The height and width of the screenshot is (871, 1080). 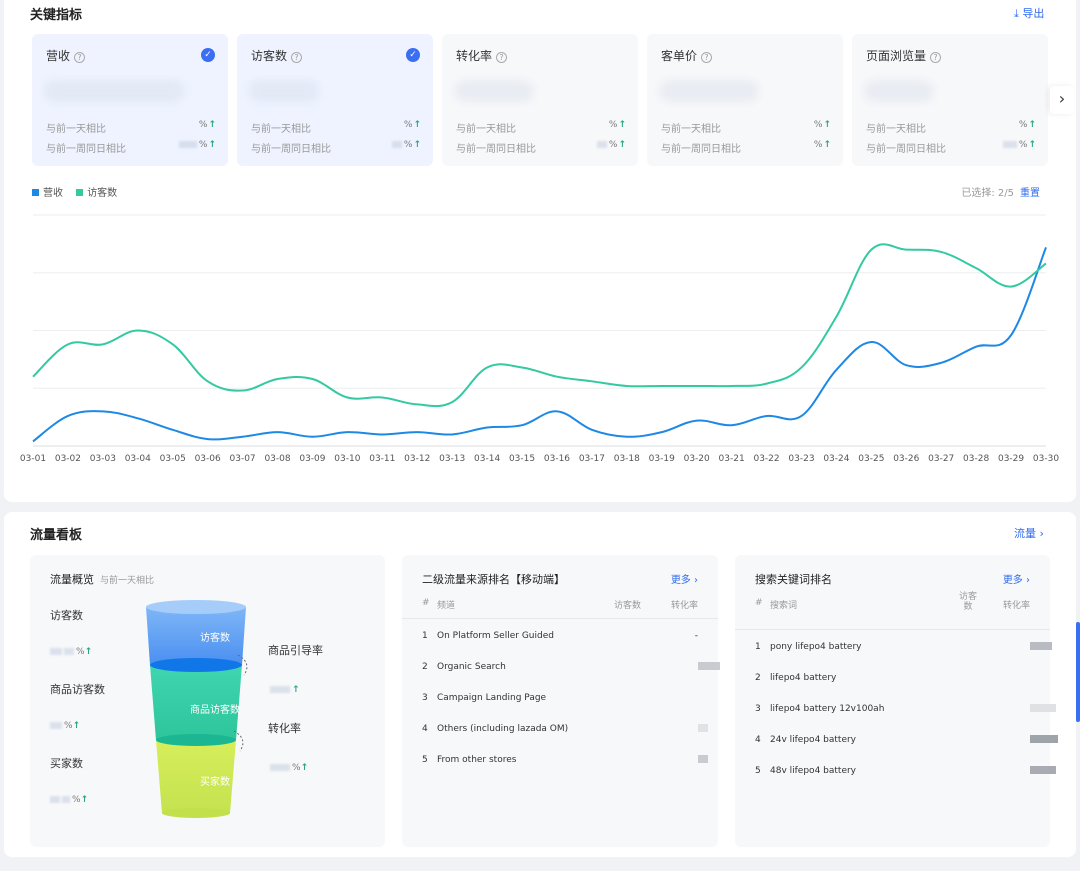 I want to click on product-visitors-value: %↑, so click(x=65, y=726).